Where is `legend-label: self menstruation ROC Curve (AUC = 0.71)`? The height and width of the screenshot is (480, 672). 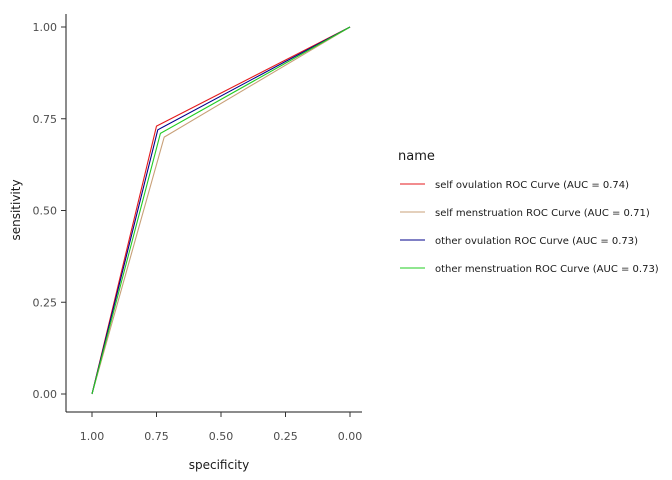 legend-label: self menstruation ROC Curve (AUC = 0.71) is located at coordinates (542, 213).